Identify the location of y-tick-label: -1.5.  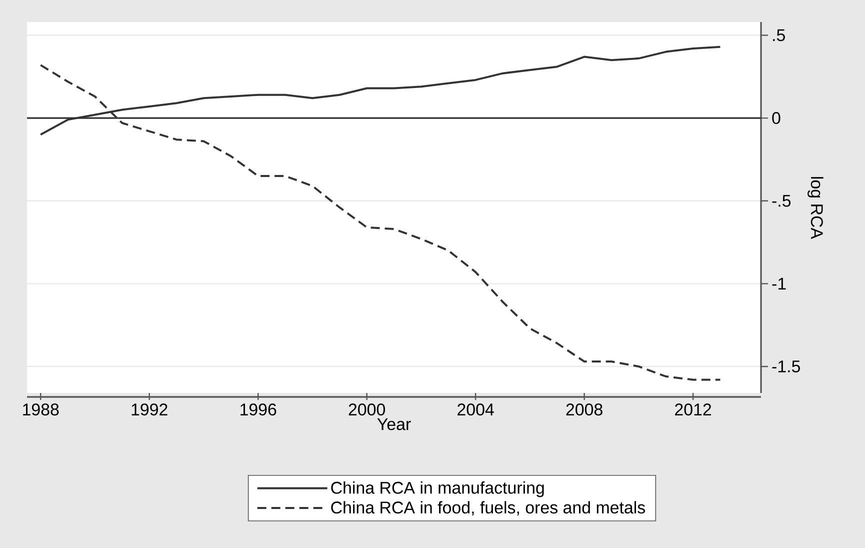
(786, 366).